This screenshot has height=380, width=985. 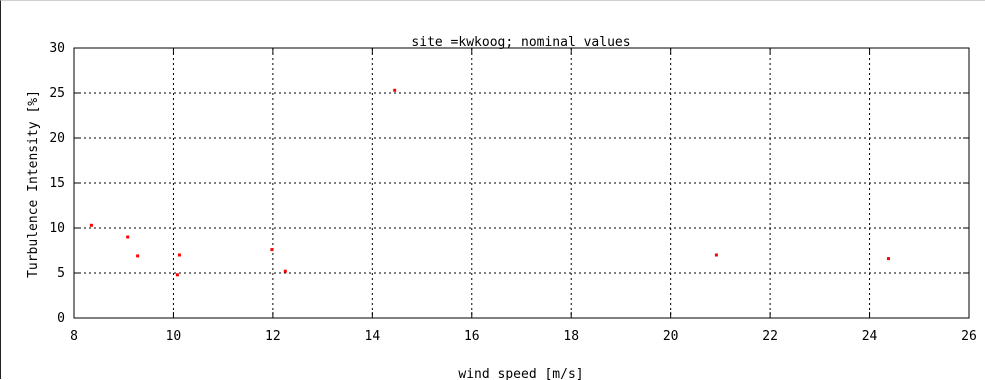 What do you see at coordinates (57, 228) in the screenshot?
I see `y-tick-label: 10` at bounding box center [57, 228].